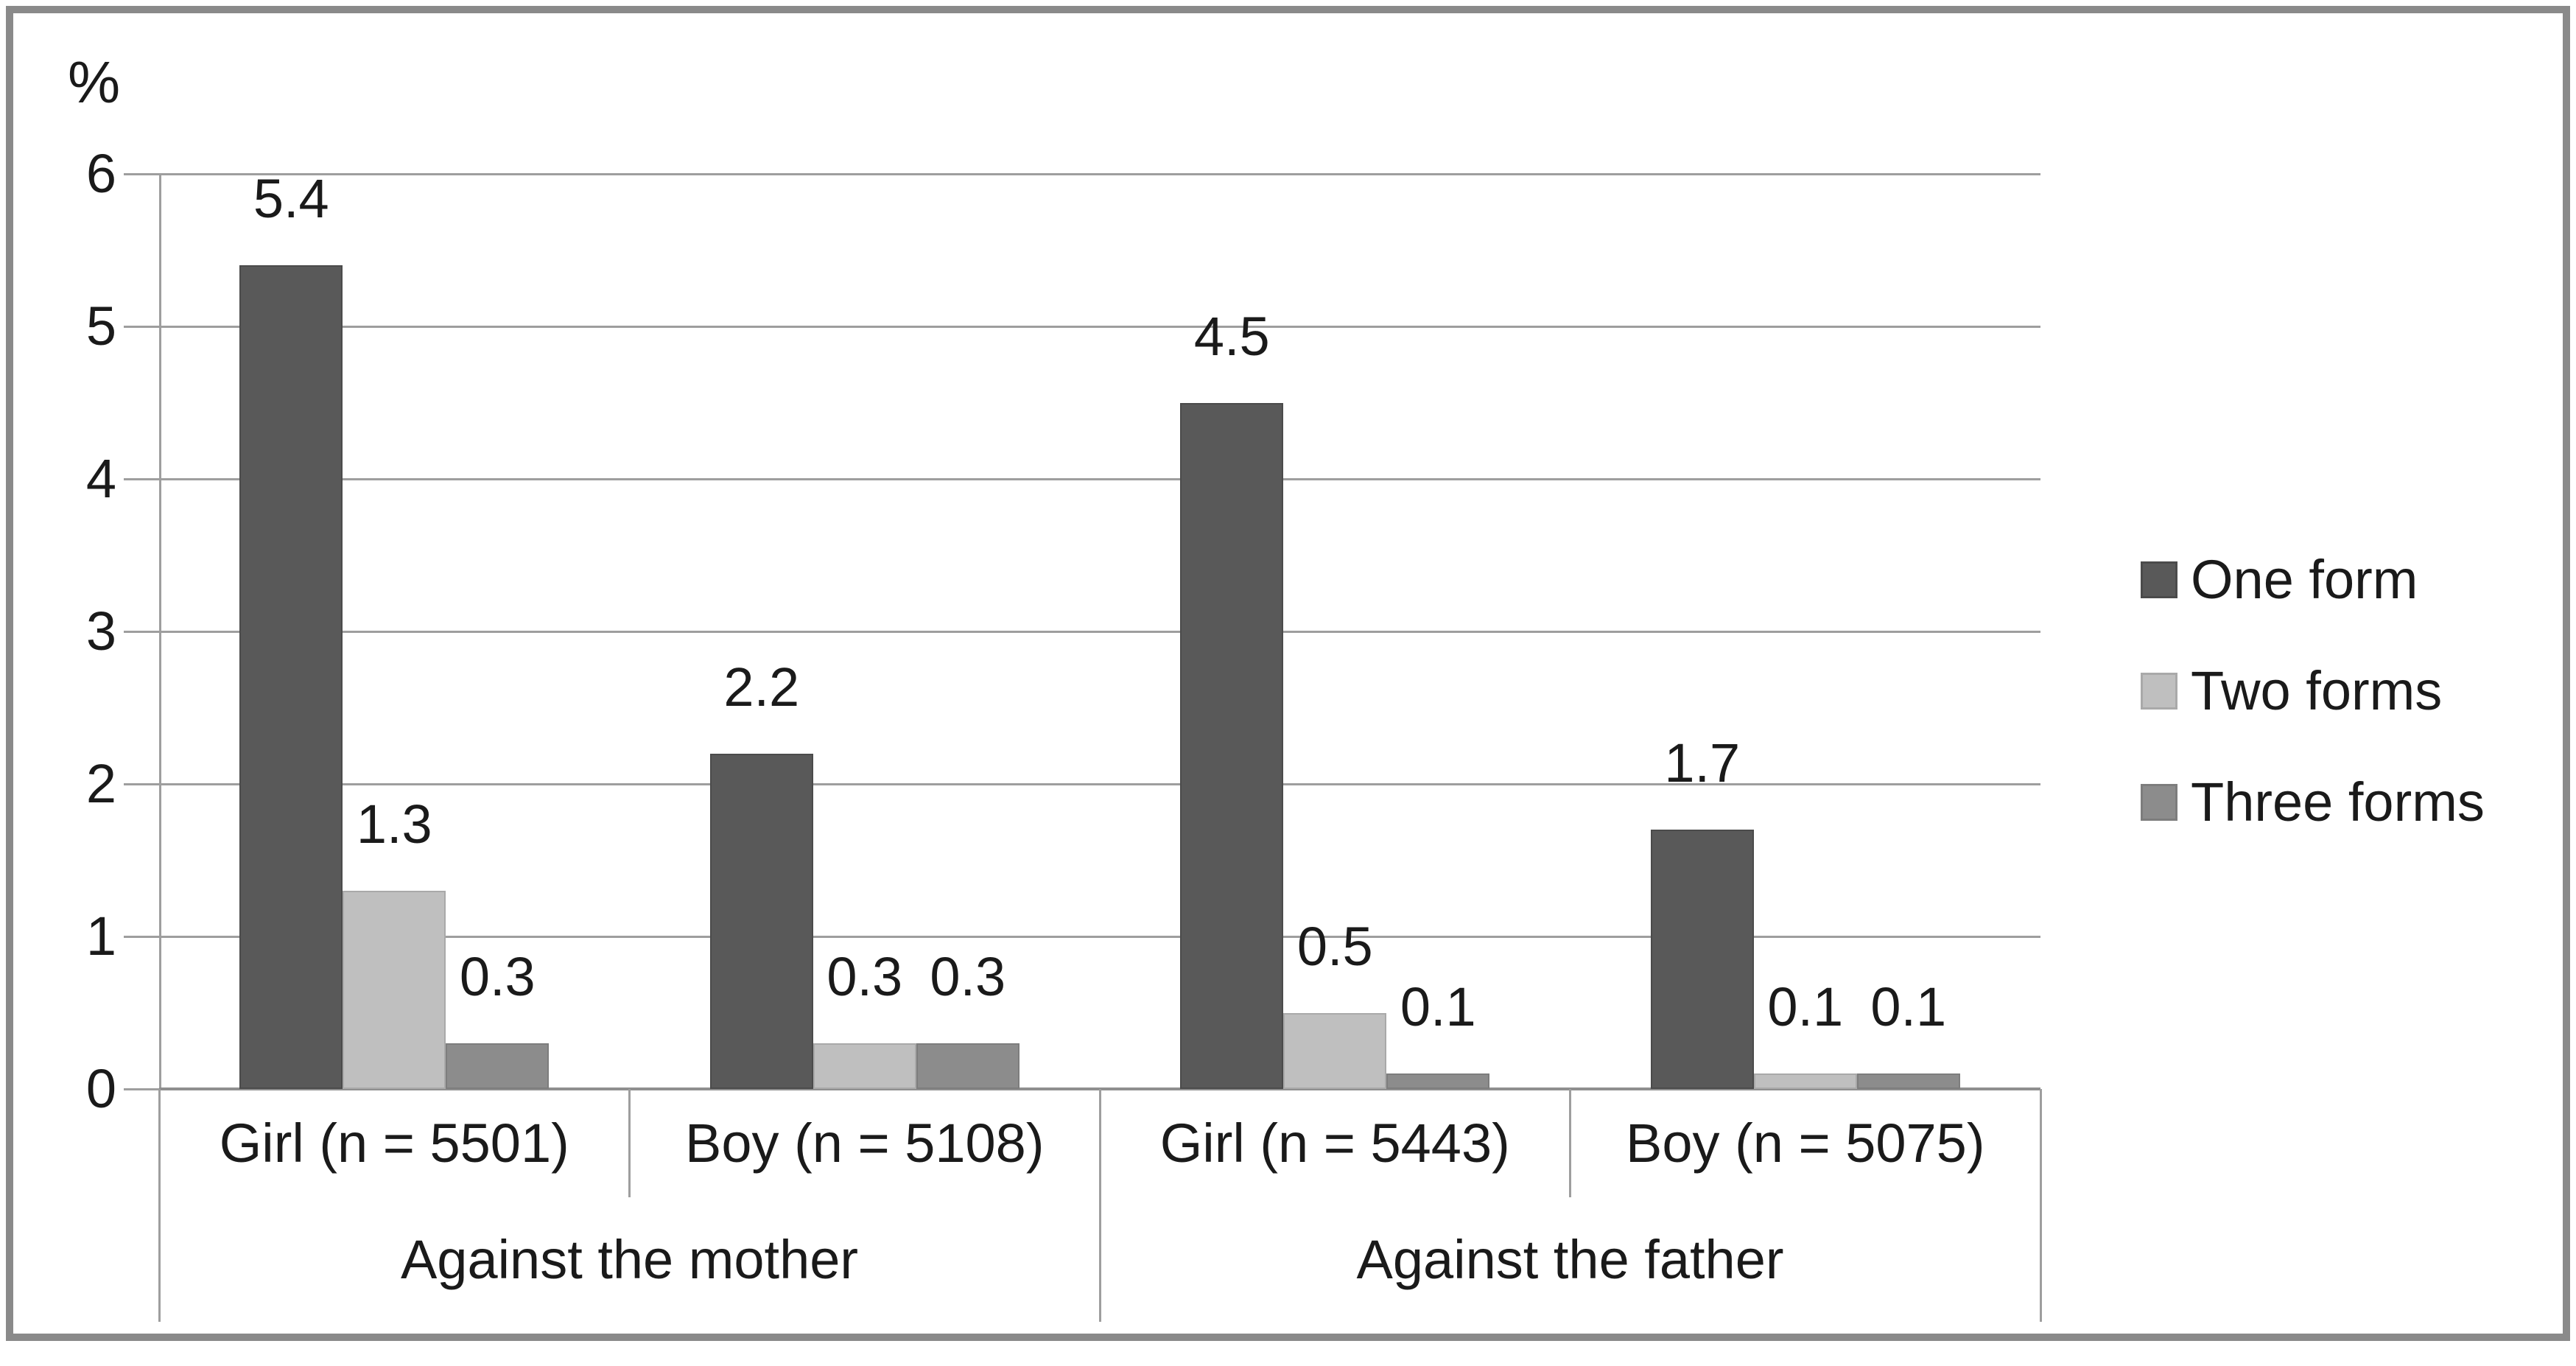 The image size is (2576, 1366). Describe the element at coordinates (865, 1143) in the screenshot. I see `category-label: Boy (n = 5108)` at that location.